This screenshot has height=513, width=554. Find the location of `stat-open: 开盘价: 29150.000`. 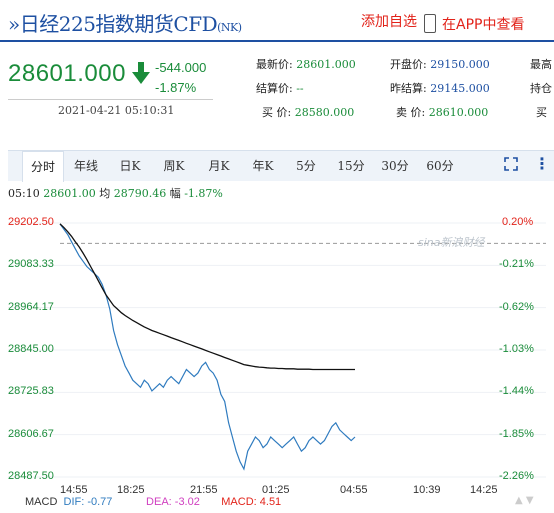

stat-open: 开盘价: 29150.000 is located at coordinates (440, 64).